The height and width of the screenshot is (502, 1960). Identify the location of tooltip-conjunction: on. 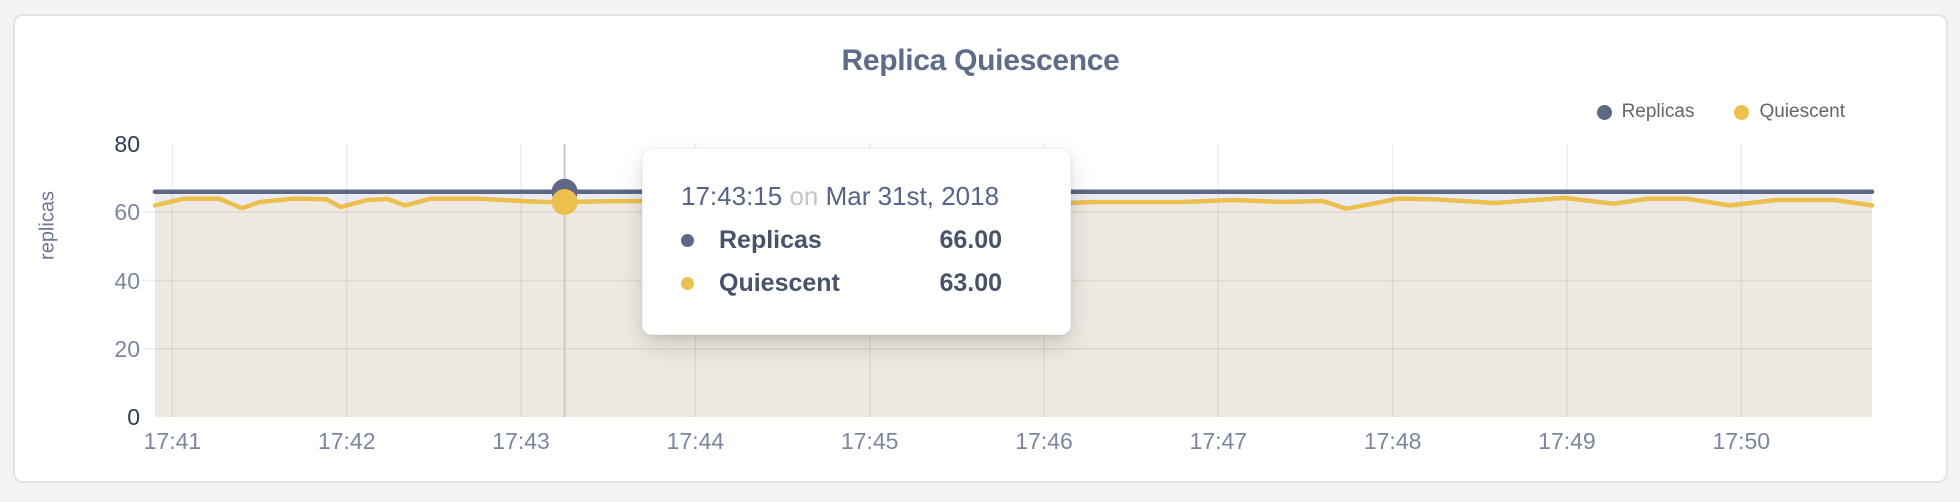
(804, 196).